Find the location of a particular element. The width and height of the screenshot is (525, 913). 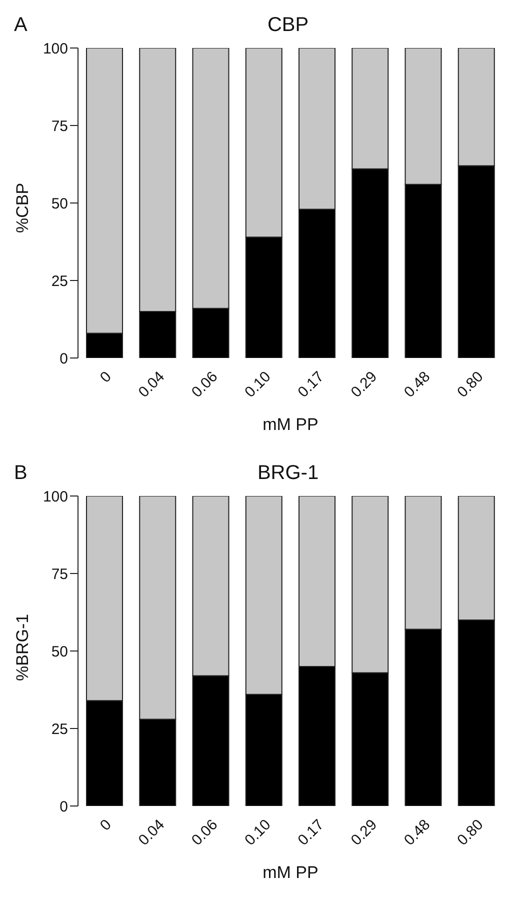

y-axis-title: %CBP is located at coordinates (22, 207).